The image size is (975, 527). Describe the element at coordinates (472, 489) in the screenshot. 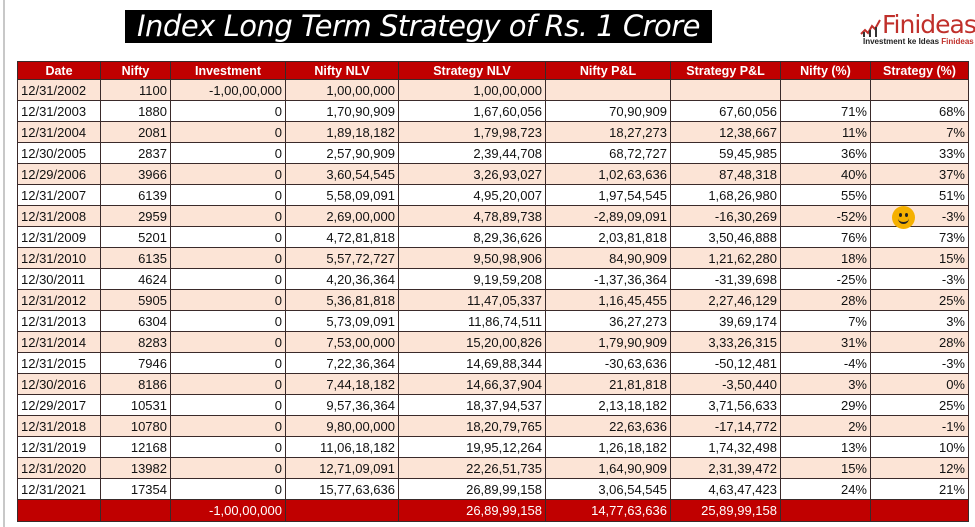

I see `table-cell: 26,89,99,158` at that location.